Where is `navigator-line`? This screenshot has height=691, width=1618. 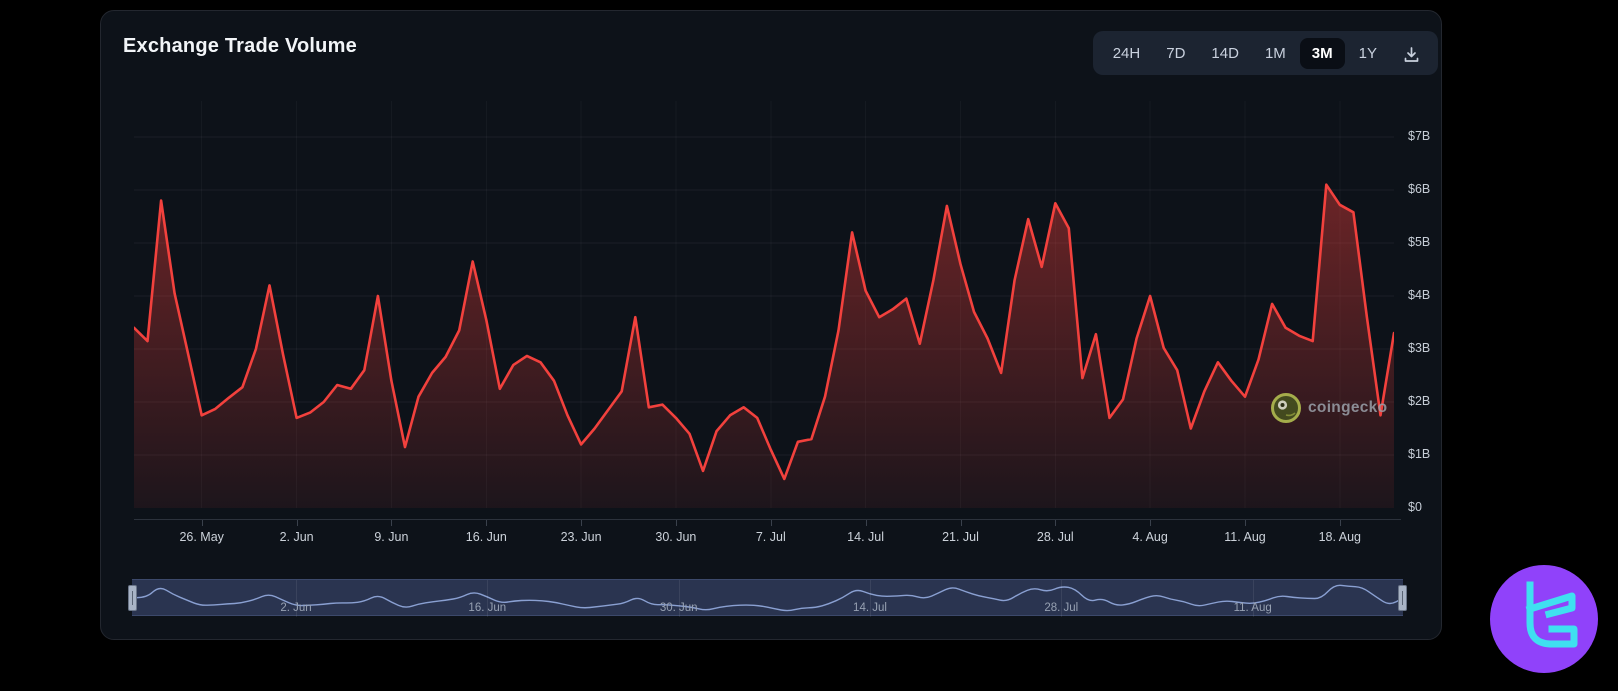
navigator-line is located at coordinates (767, 598).